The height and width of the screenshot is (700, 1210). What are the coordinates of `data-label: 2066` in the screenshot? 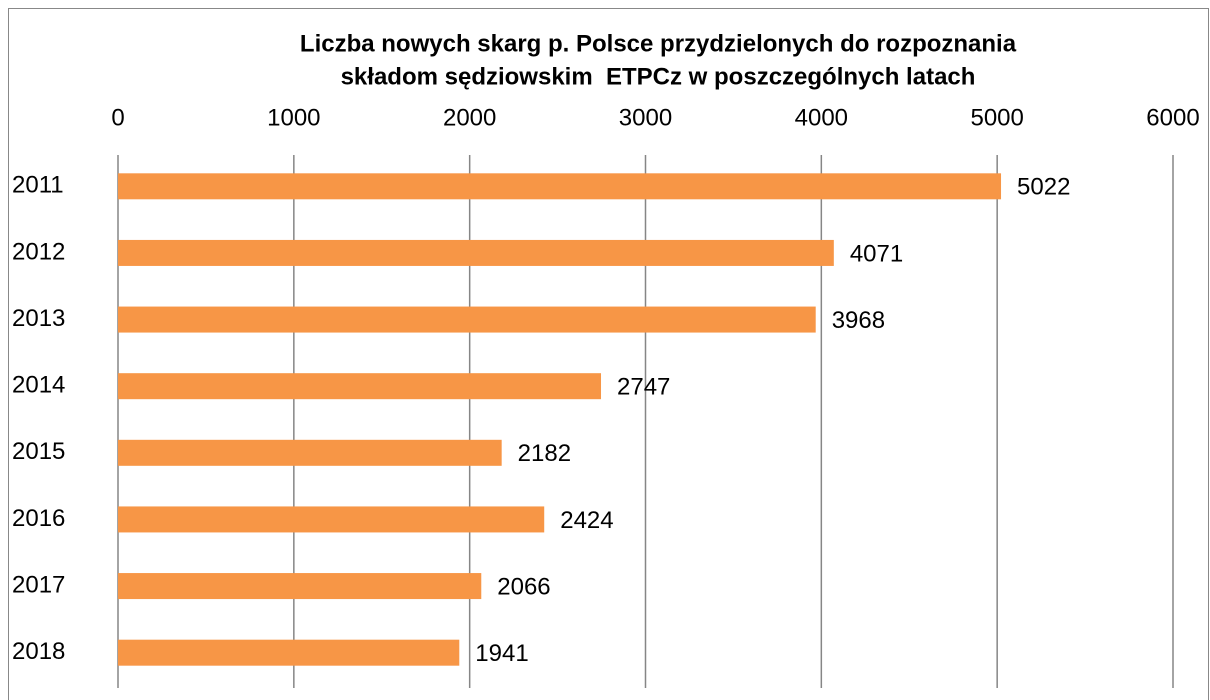 It's located at (523, 586).